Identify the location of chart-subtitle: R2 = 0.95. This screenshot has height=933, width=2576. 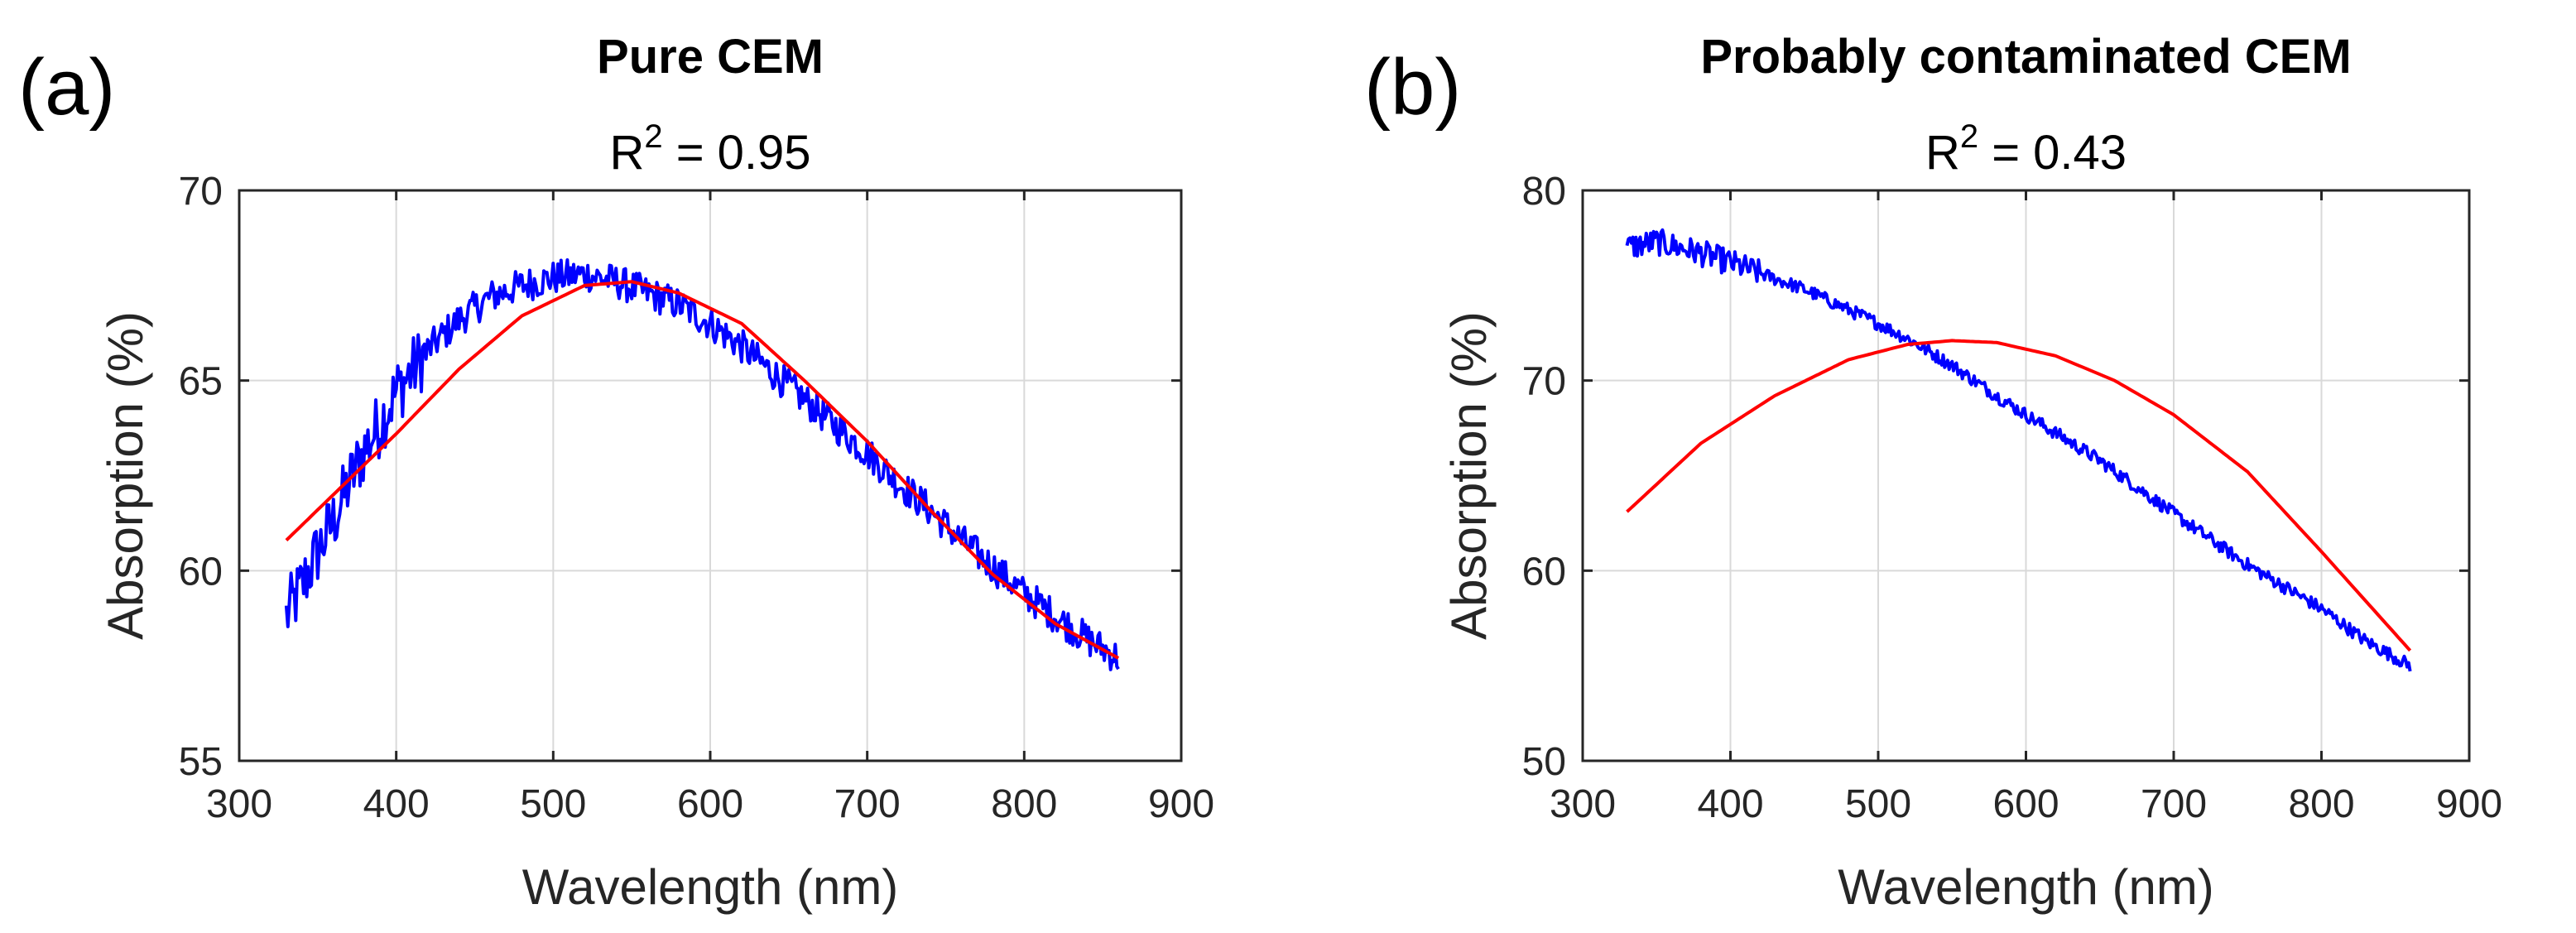
(709, 149).